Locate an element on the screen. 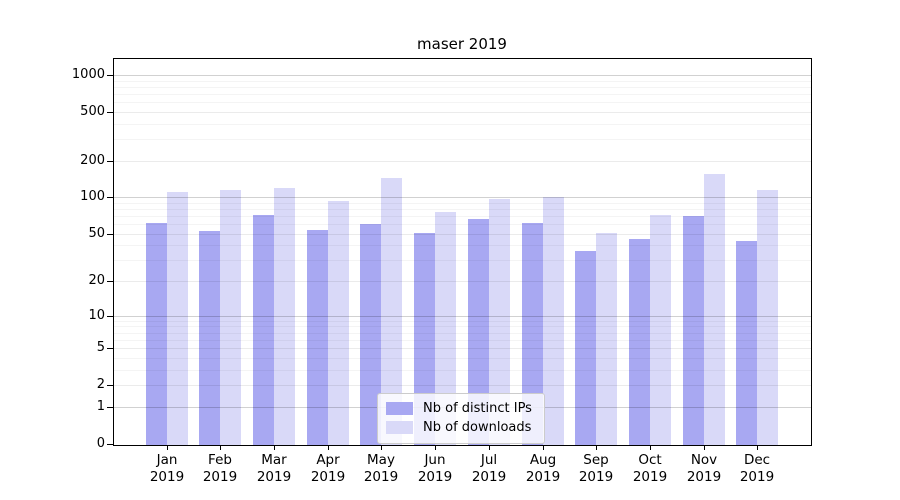 This screenshot has height=500, width=900. x-tick-mark-apr is located at coordinates (328, 447).